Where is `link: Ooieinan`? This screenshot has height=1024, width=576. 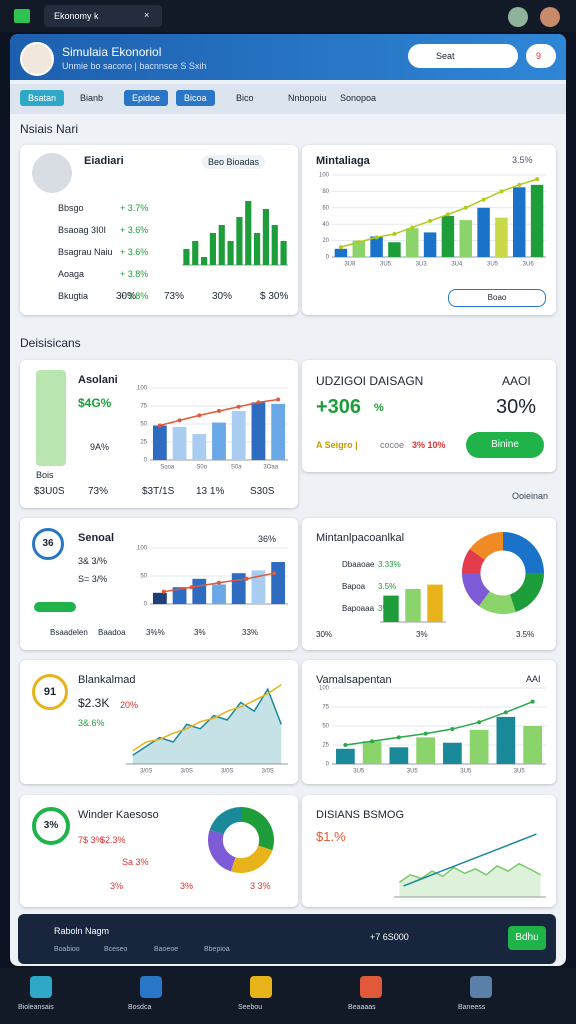 link: Ooieinan is located at coordinates (530, 496).